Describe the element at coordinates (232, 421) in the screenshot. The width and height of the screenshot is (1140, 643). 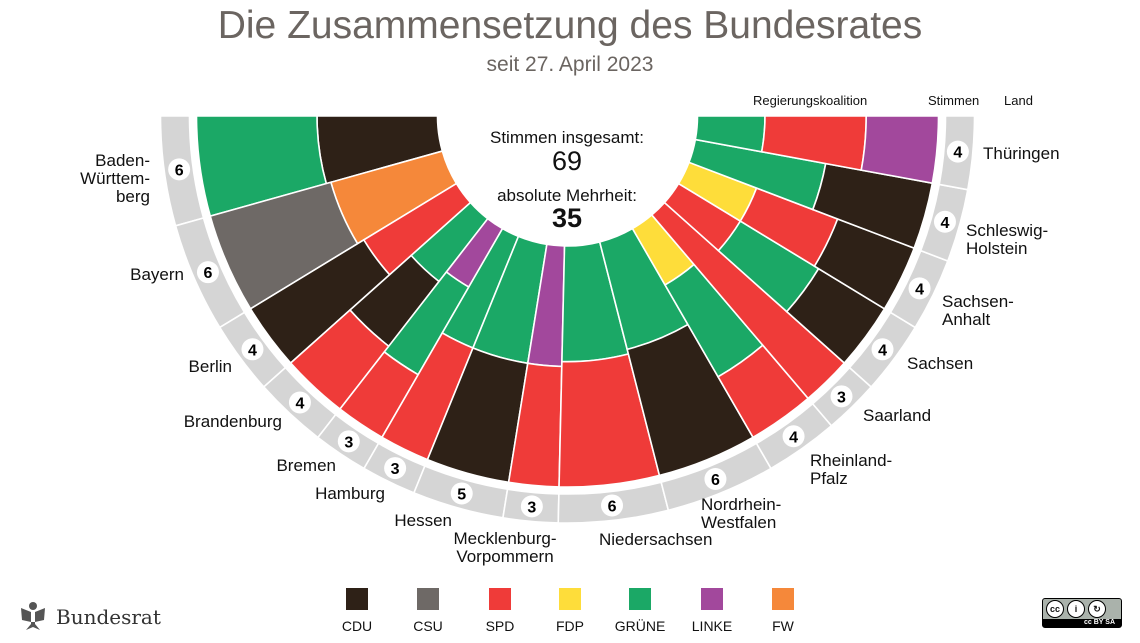
I see `state-label: Brandenburg` at that location.